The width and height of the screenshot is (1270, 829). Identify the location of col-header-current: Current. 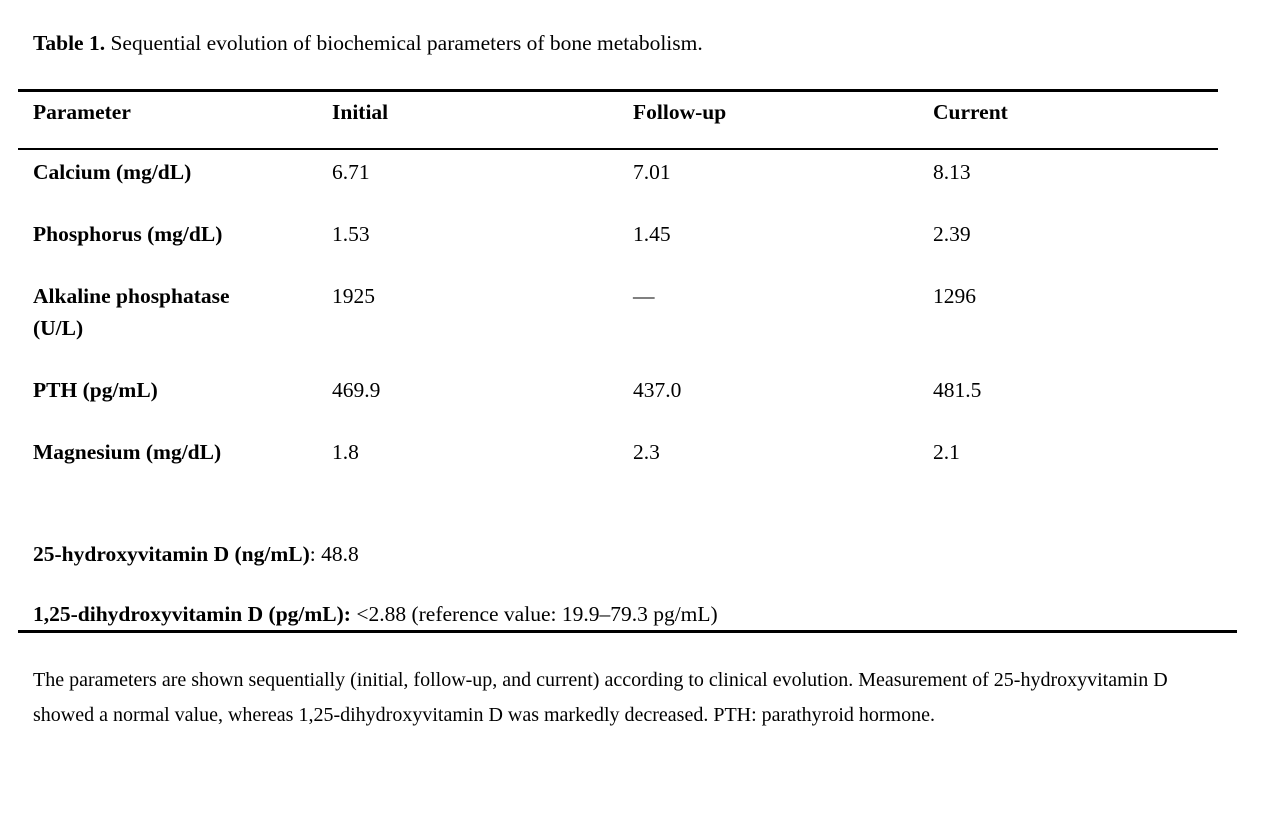
(1075, 120).